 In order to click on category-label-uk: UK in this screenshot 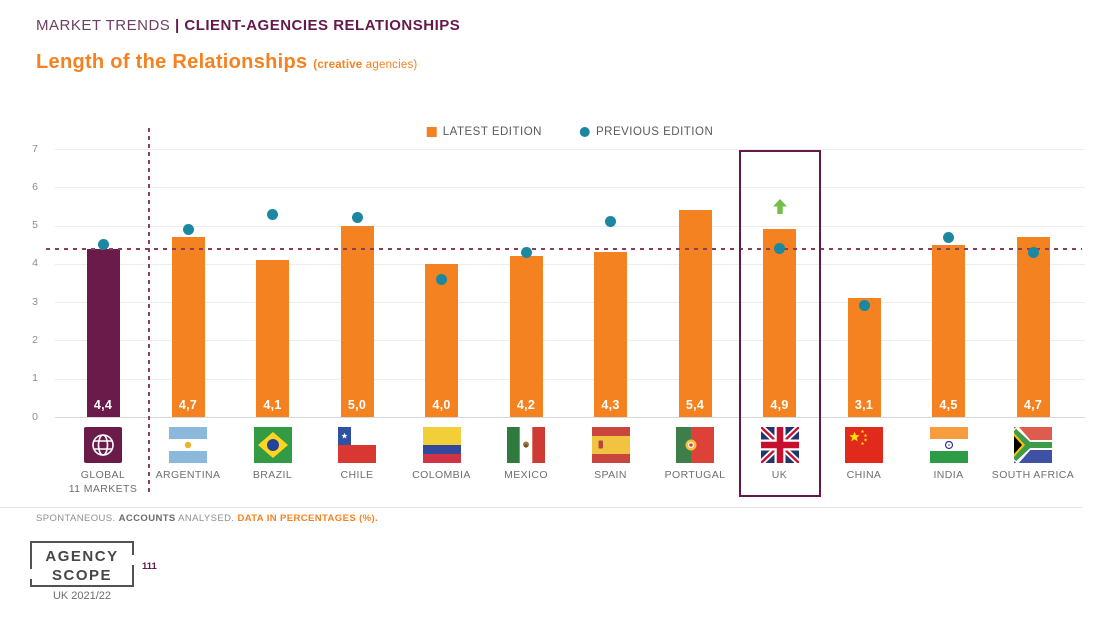, I will do `click(779, 475)`.